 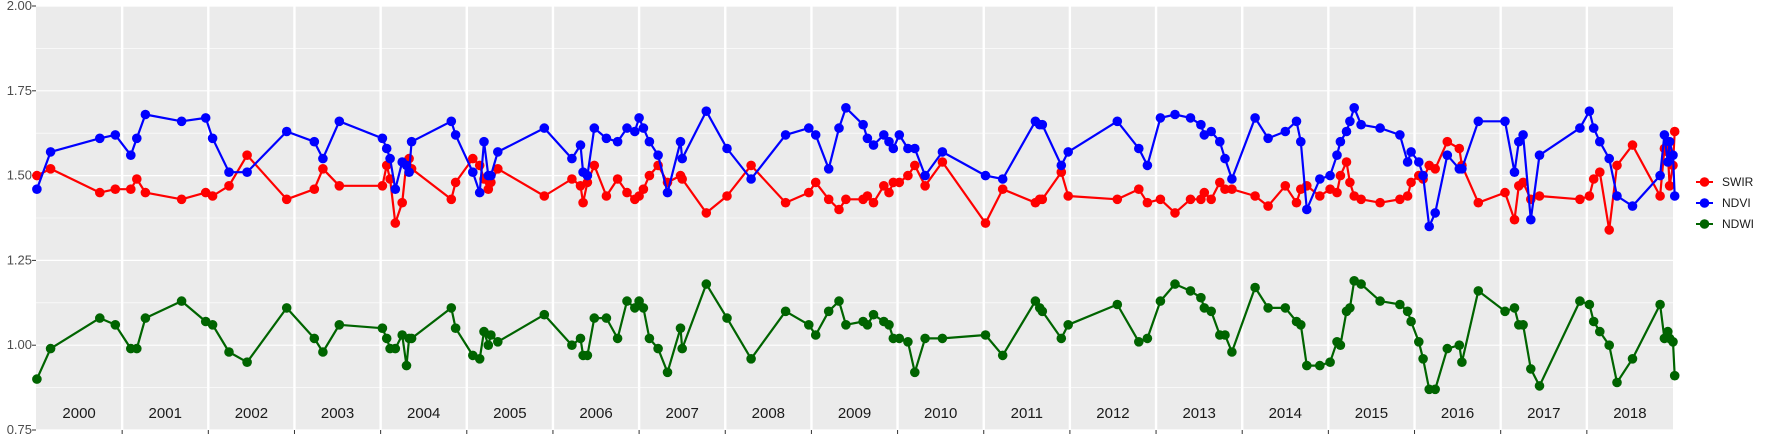 What do you see at coordinates (681, 413) in the screenshot?
I see `year-label: 2007` at bounding box center [681, 413].